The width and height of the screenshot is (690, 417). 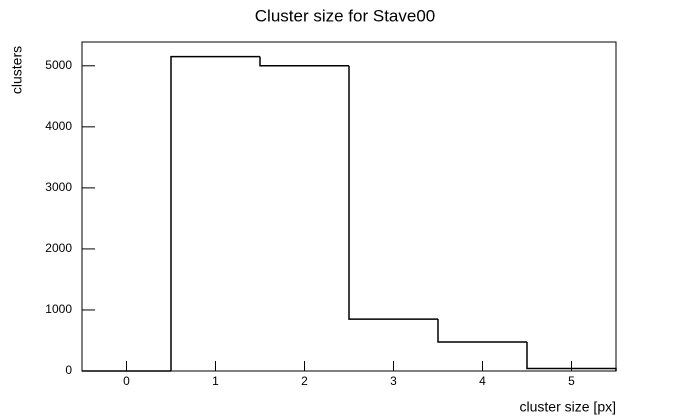 What do you see at coordinates (58, 187) in the screenshot?
I see `y-tick-label: 3000` at bounding box center [58, 187].